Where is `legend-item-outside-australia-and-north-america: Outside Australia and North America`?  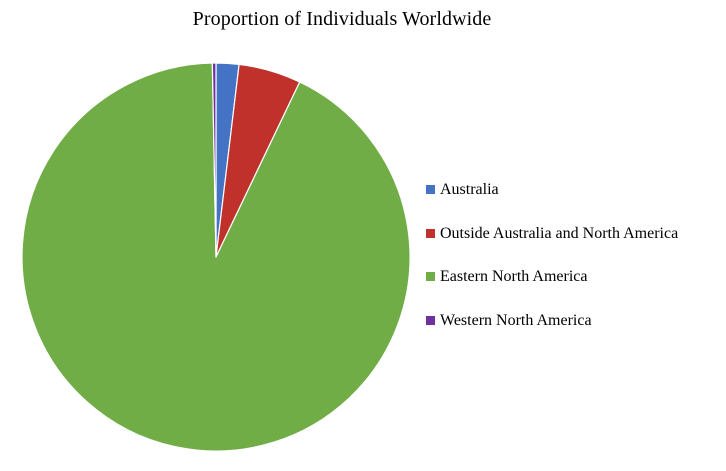
legend-item-outside-australia-and-north-america: Outside Australia and North America is located at coordinates (552, 234).